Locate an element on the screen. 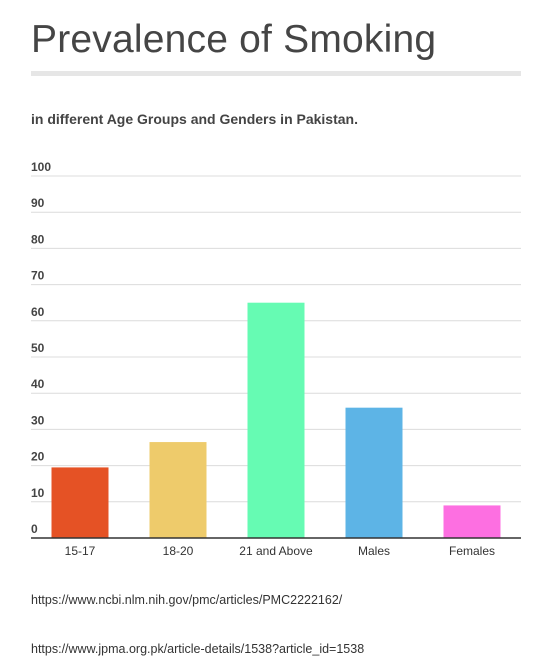 This screenshot has height=664, width=548. y-tick-label: 90 is located at coordinates (38, 203).